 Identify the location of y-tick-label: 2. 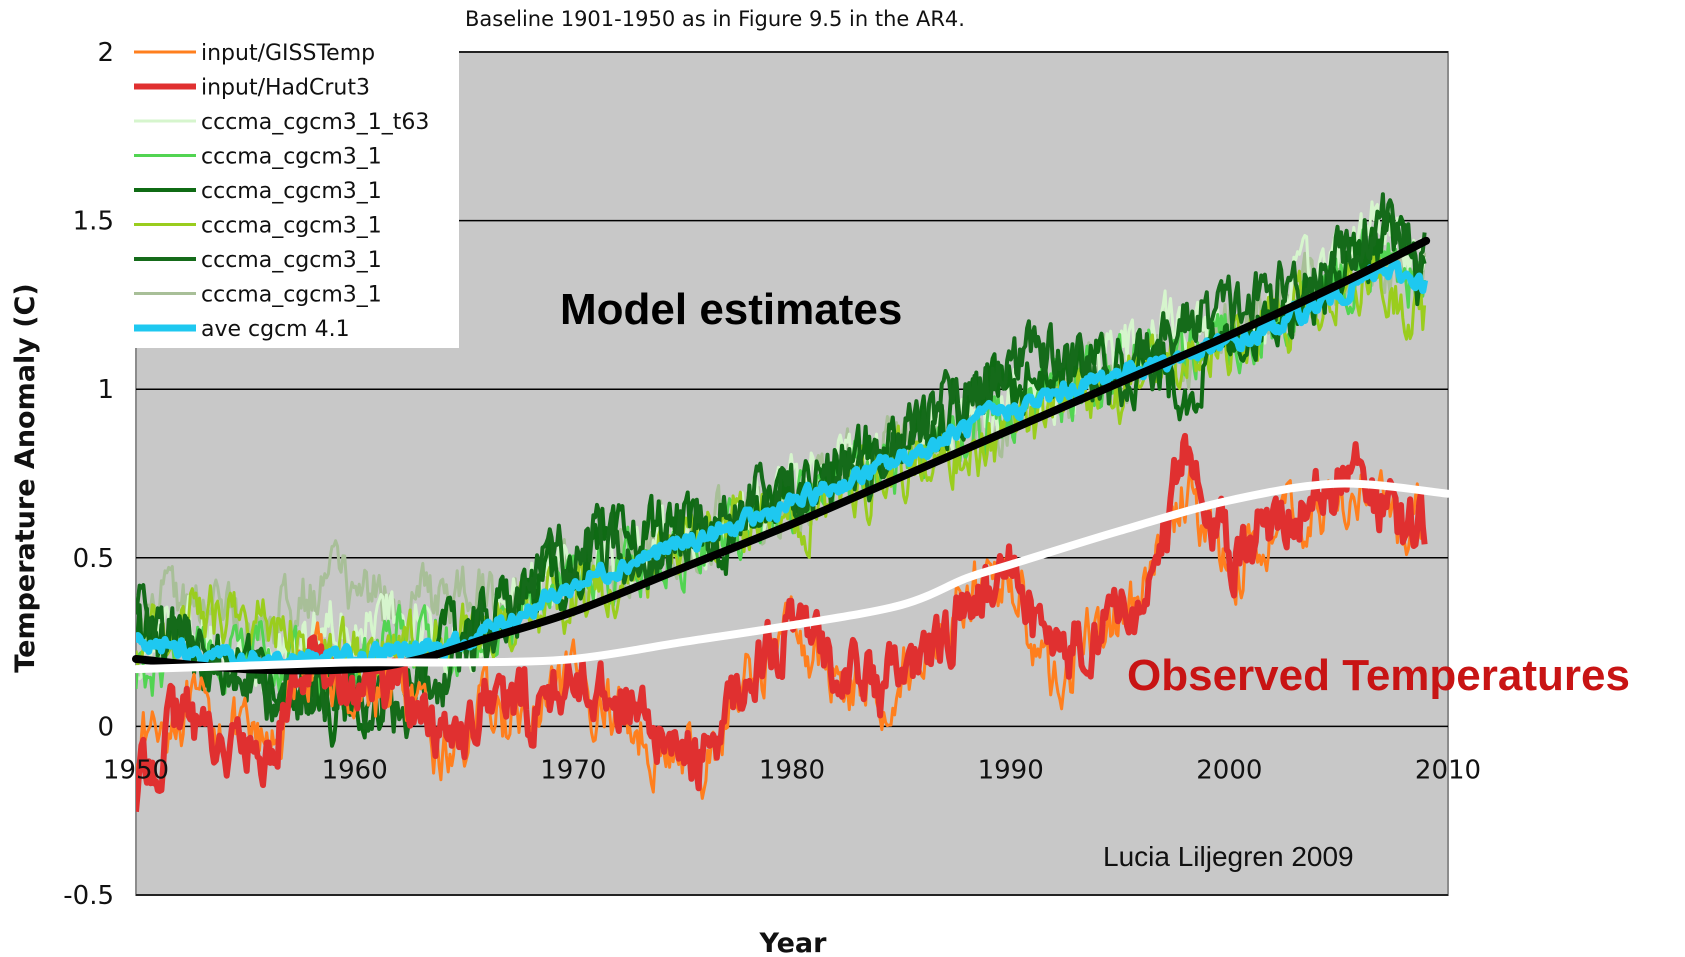
(105, 53).